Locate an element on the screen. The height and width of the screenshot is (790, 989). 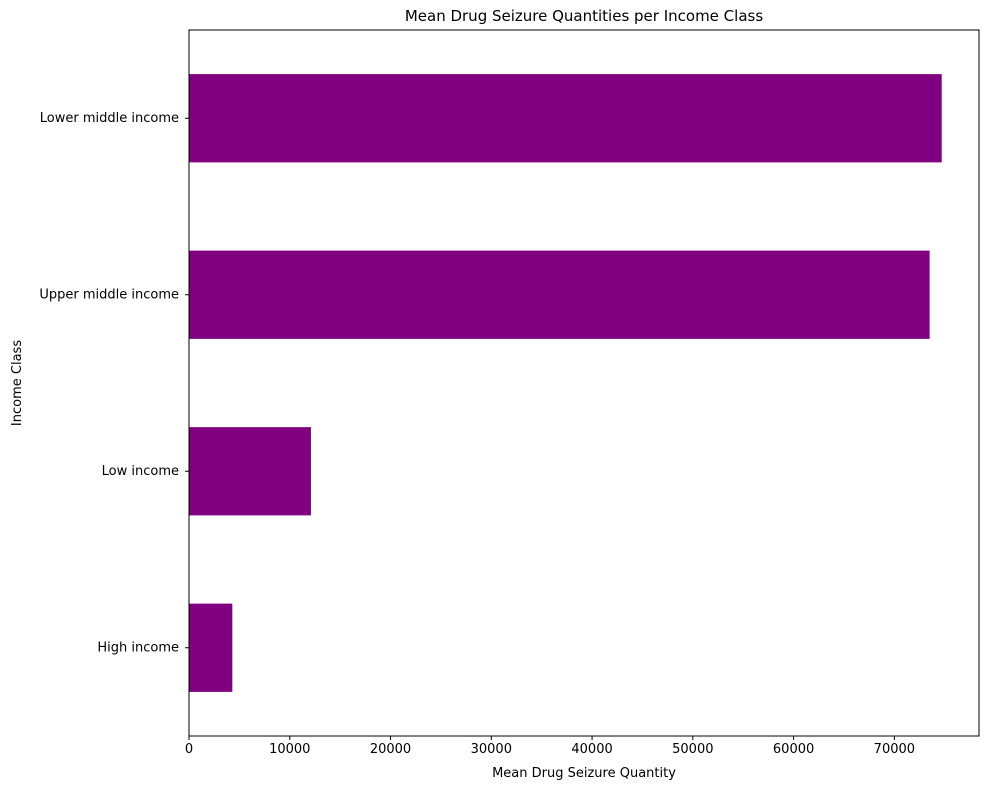
bar-high-income is located at coordinates (211, 647).